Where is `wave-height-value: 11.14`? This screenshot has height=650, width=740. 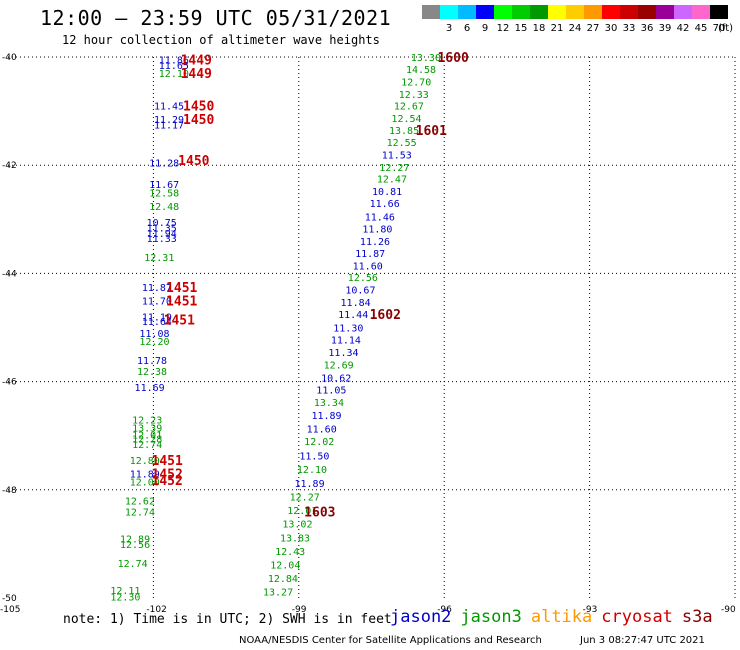
wave-height-value: 11.14 is located at coordinates (346, 340).